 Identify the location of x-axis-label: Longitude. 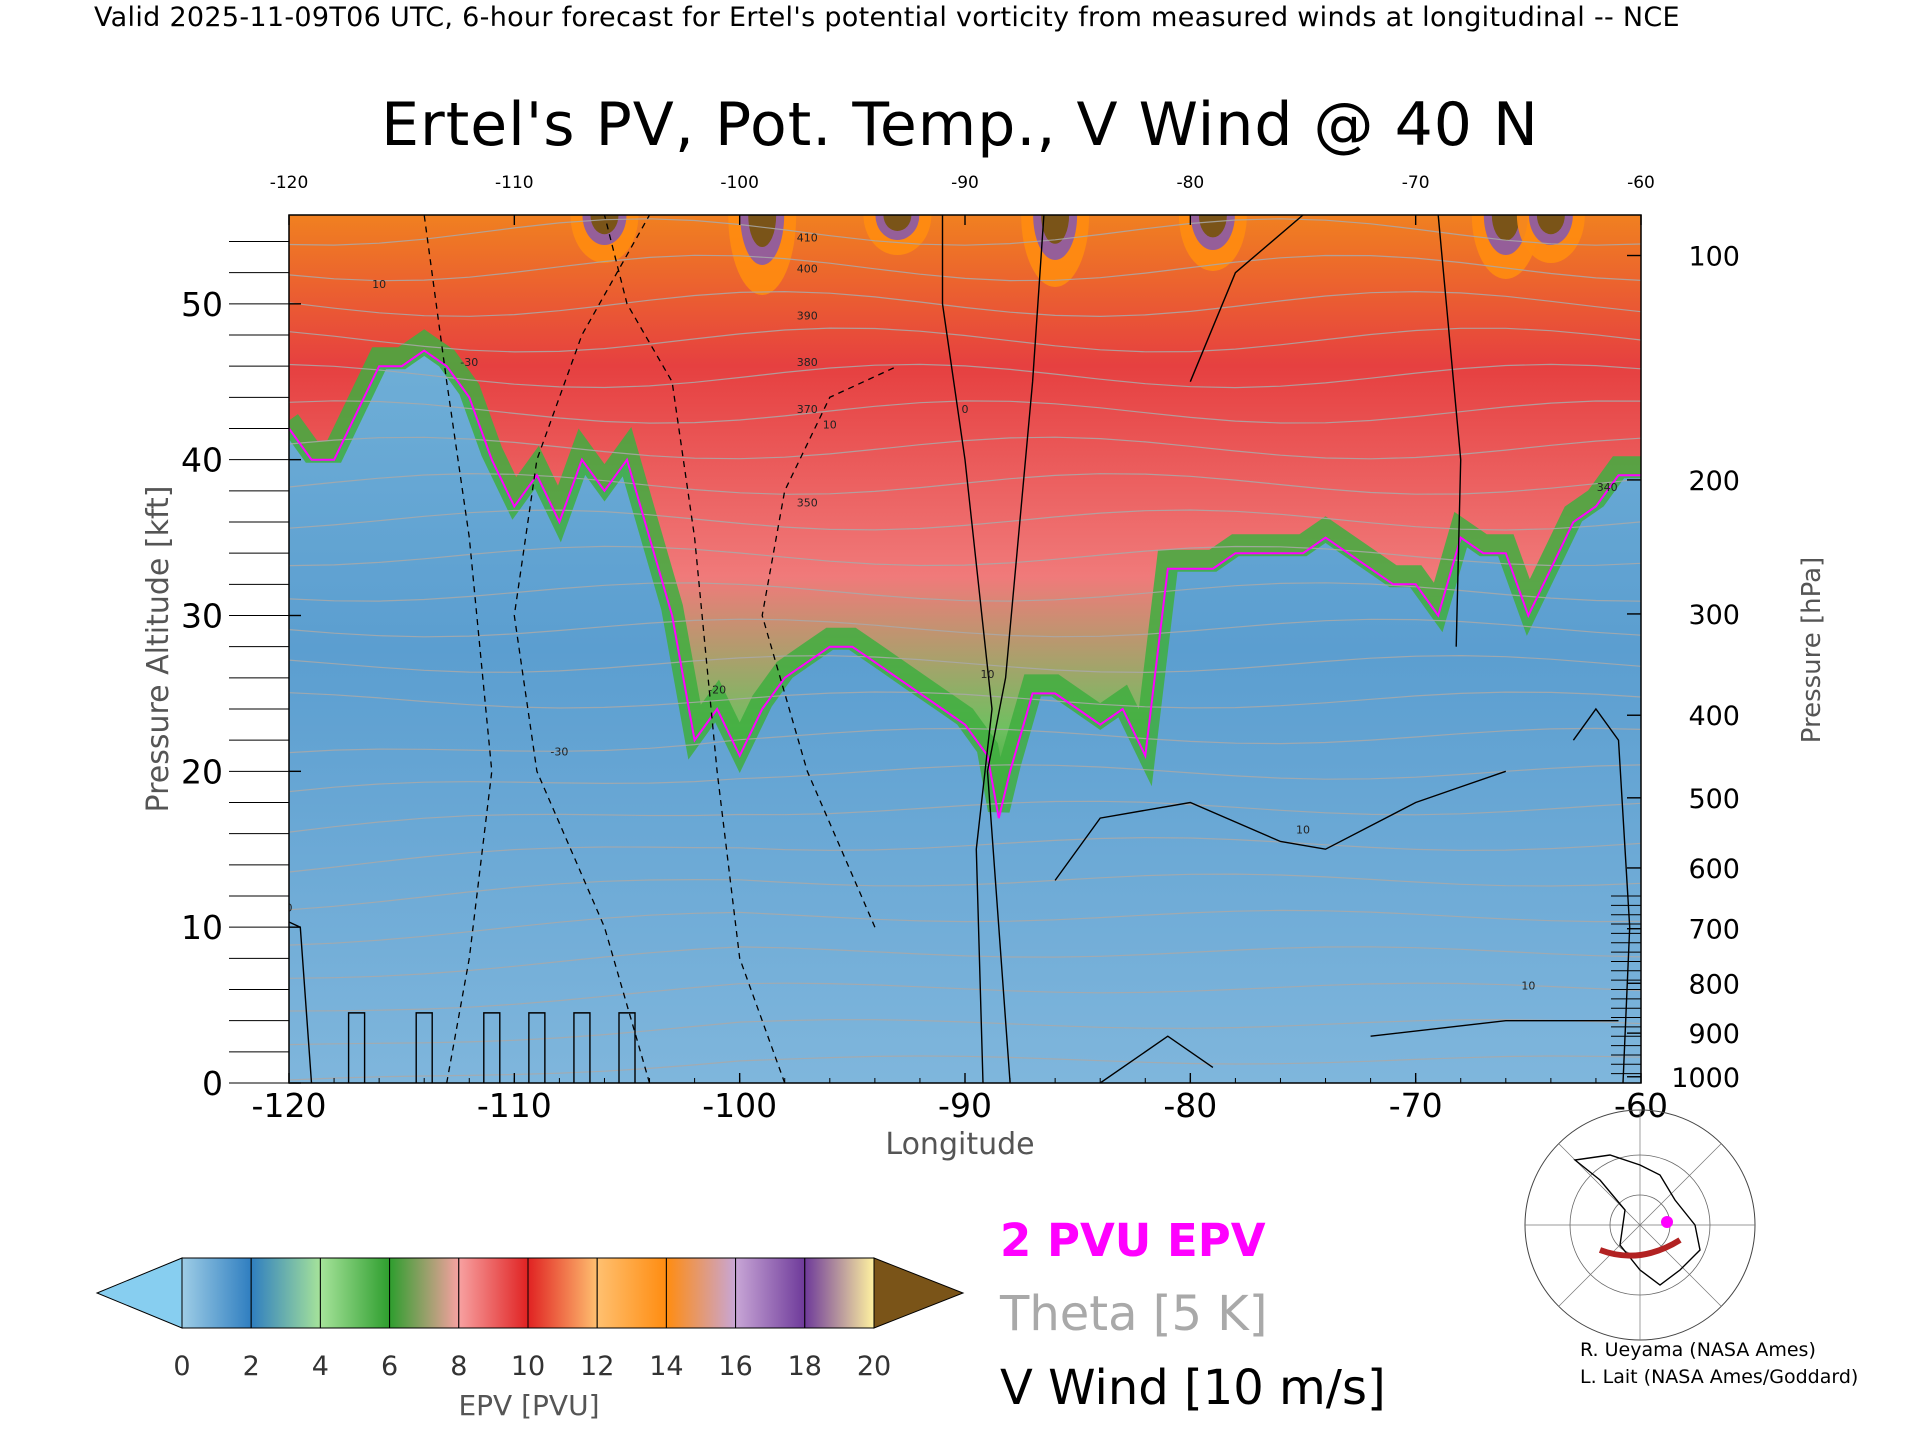
(959, 1144).